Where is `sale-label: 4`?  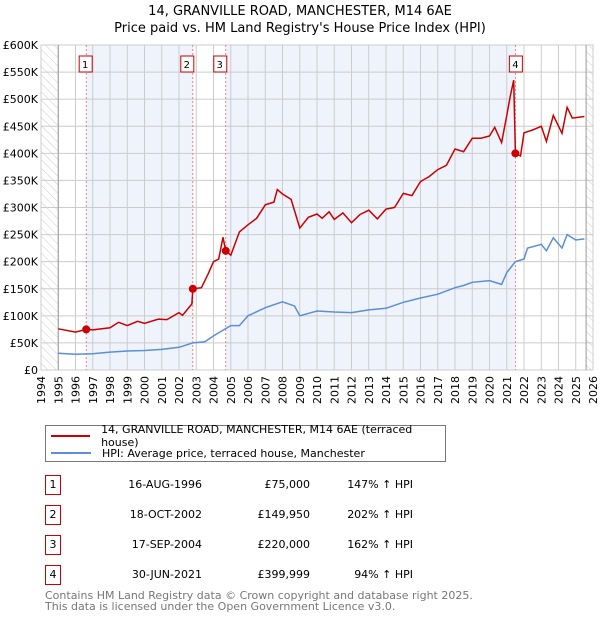
sale-label: 4 is located at coordinates (515, 65).